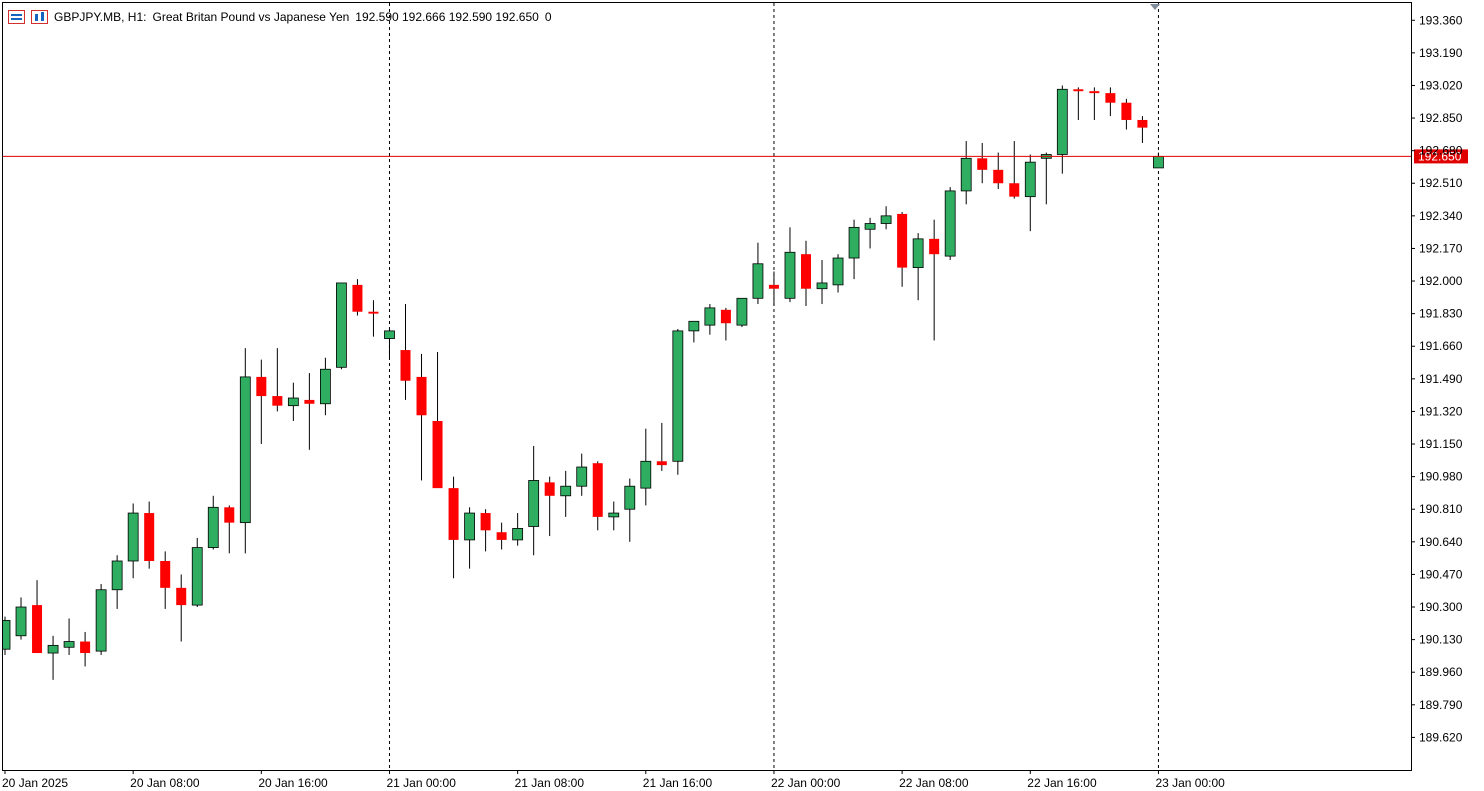 The width and height of the screenshot is (1484, 791). What do you see at coordinates (447, 17) in the screenshot?
I see `ohlc-values: 192.590 192.666 192.590 192.650` at bounding box center [447, 17].